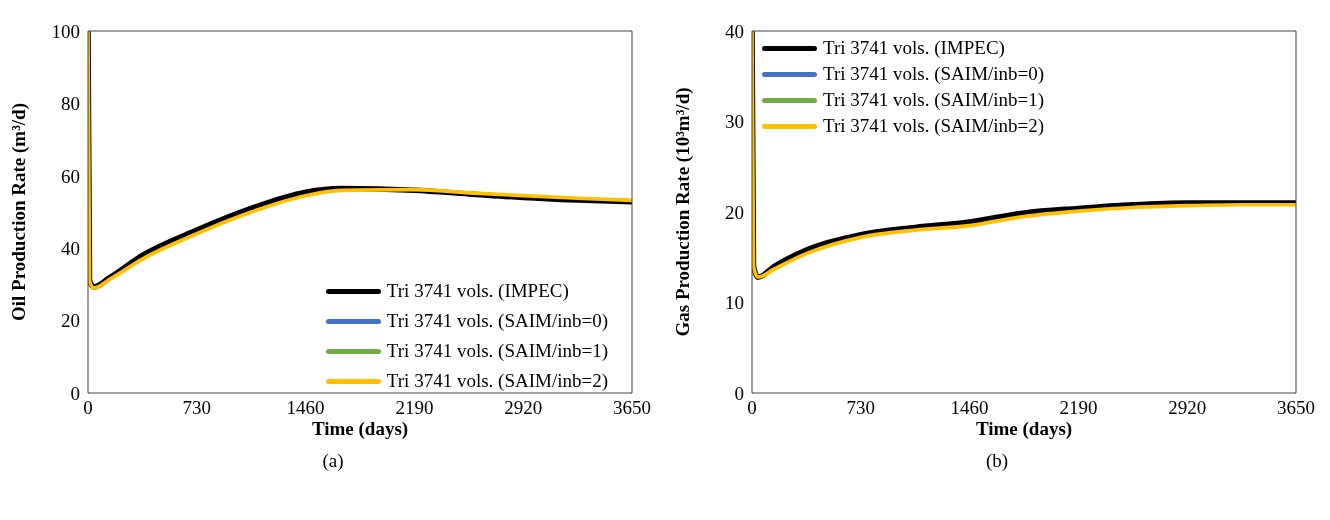  What do you see at coordinates (682, 212) in the screenshot?
I see `y-axis-title: Gas Production Rate (10³m³/d)` at bounding box center [682, 212].